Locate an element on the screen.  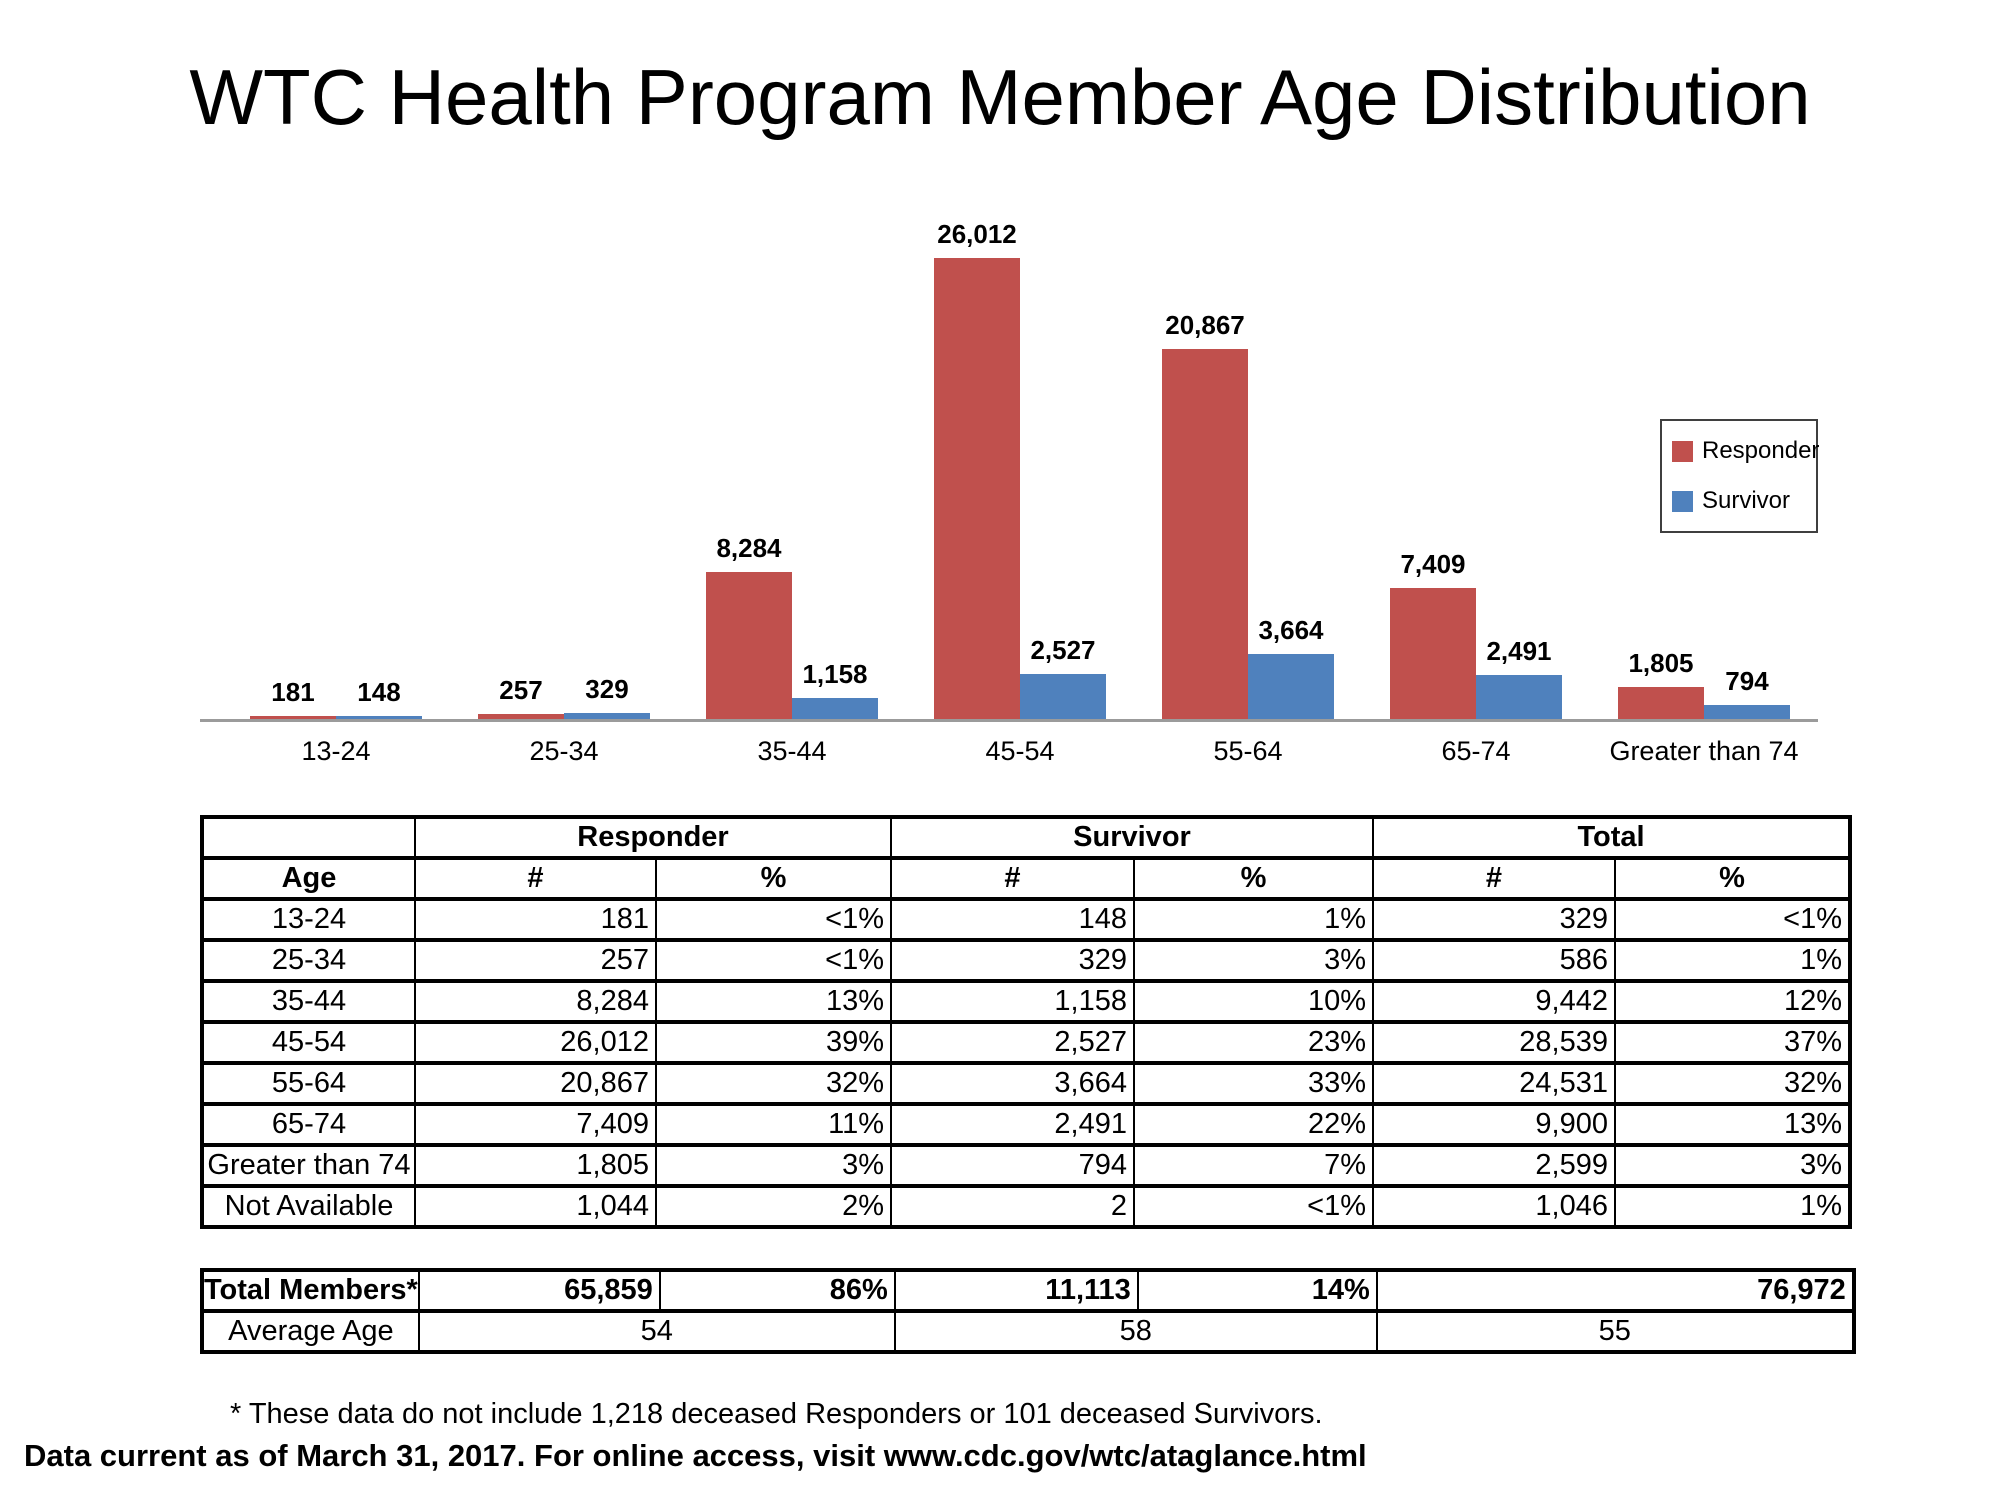
category-label: Greater than 74 is located at coordinates (1704, 751).